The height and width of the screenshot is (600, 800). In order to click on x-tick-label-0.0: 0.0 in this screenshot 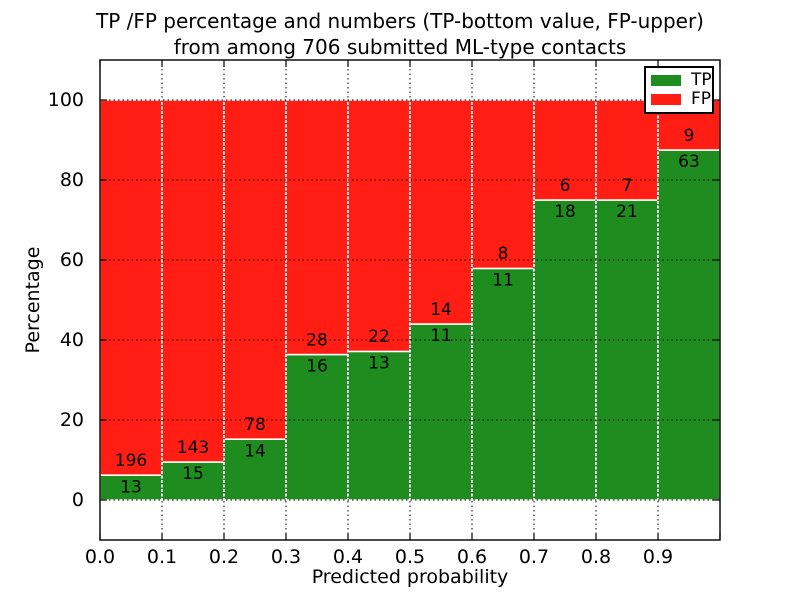, I will do `click(100, 557)`.